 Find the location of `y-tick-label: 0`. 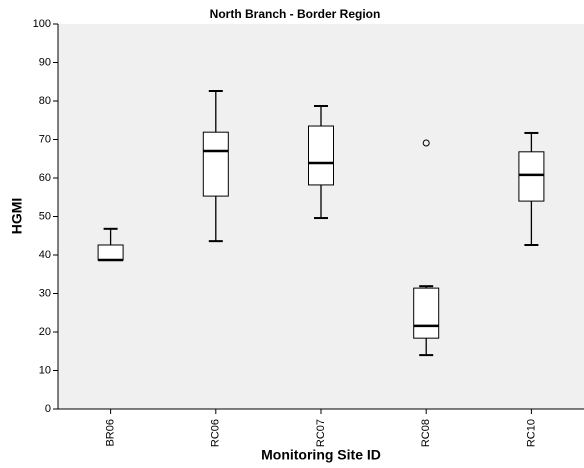

y-tick-label: 0 is located at coordinates (48, 409).